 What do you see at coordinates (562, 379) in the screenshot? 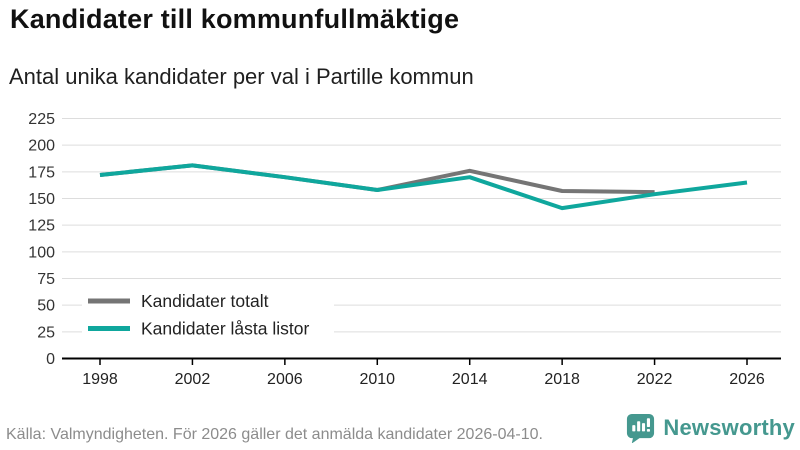
I see `x-axis-tick-label: 2018` at bounding box center [562, 379].